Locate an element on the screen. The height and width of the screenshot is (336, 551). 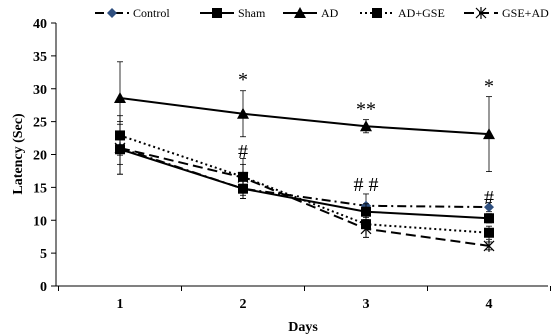
legend: Control Sham AD AD+GSE GSE+AD is located at coordinates (322, 13).